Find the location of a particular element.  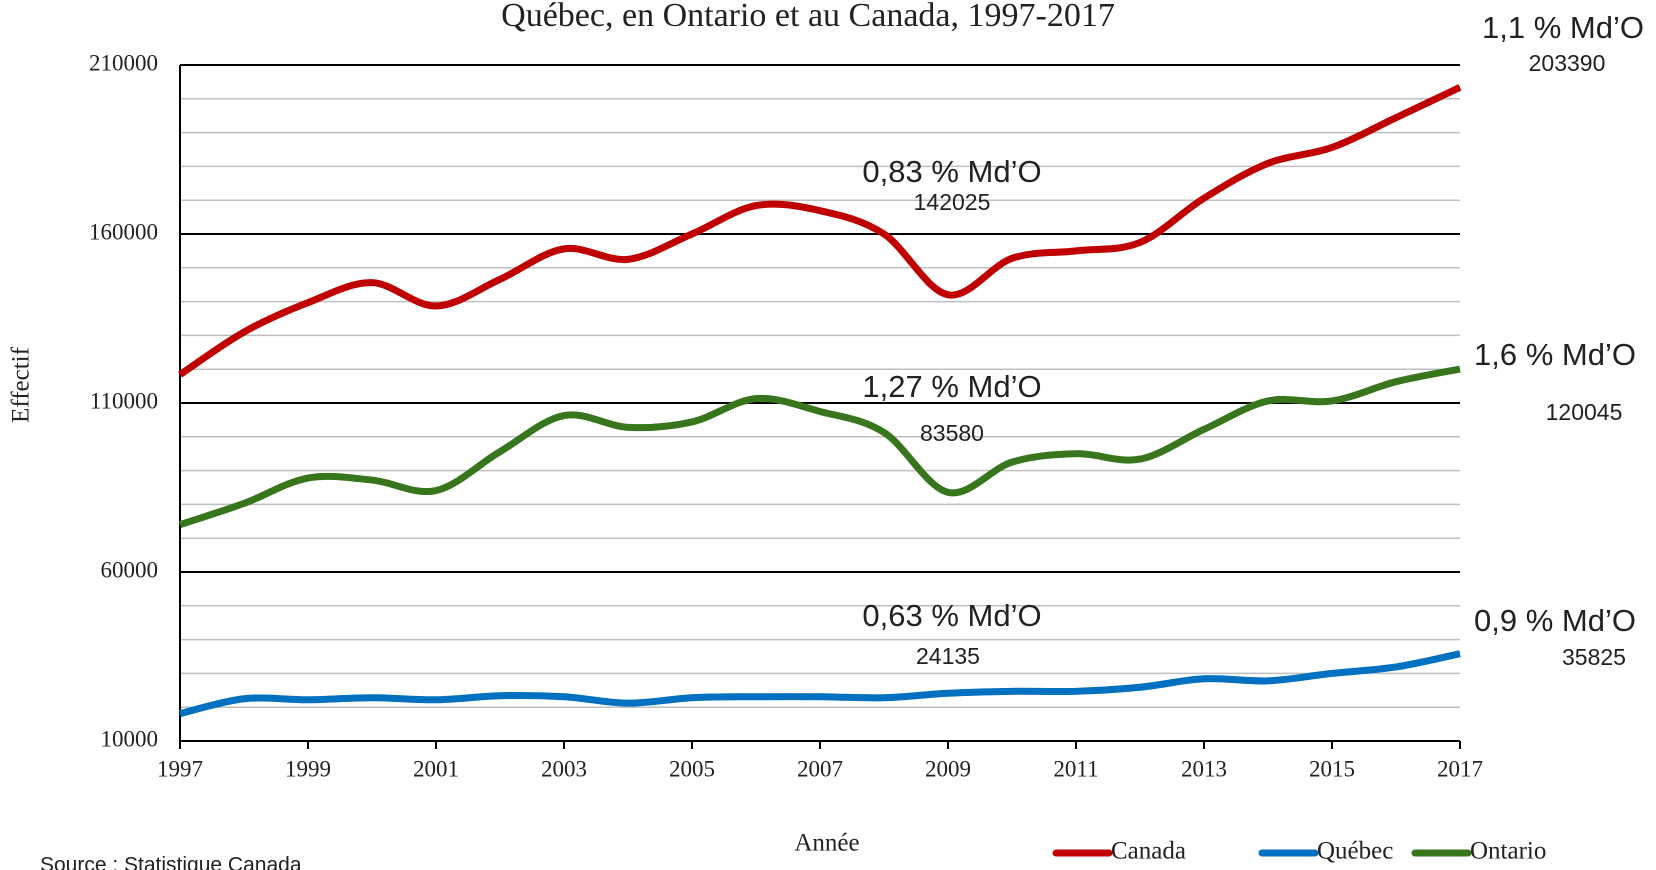

data-label: 203390 is located at coordinates (1567, 63).